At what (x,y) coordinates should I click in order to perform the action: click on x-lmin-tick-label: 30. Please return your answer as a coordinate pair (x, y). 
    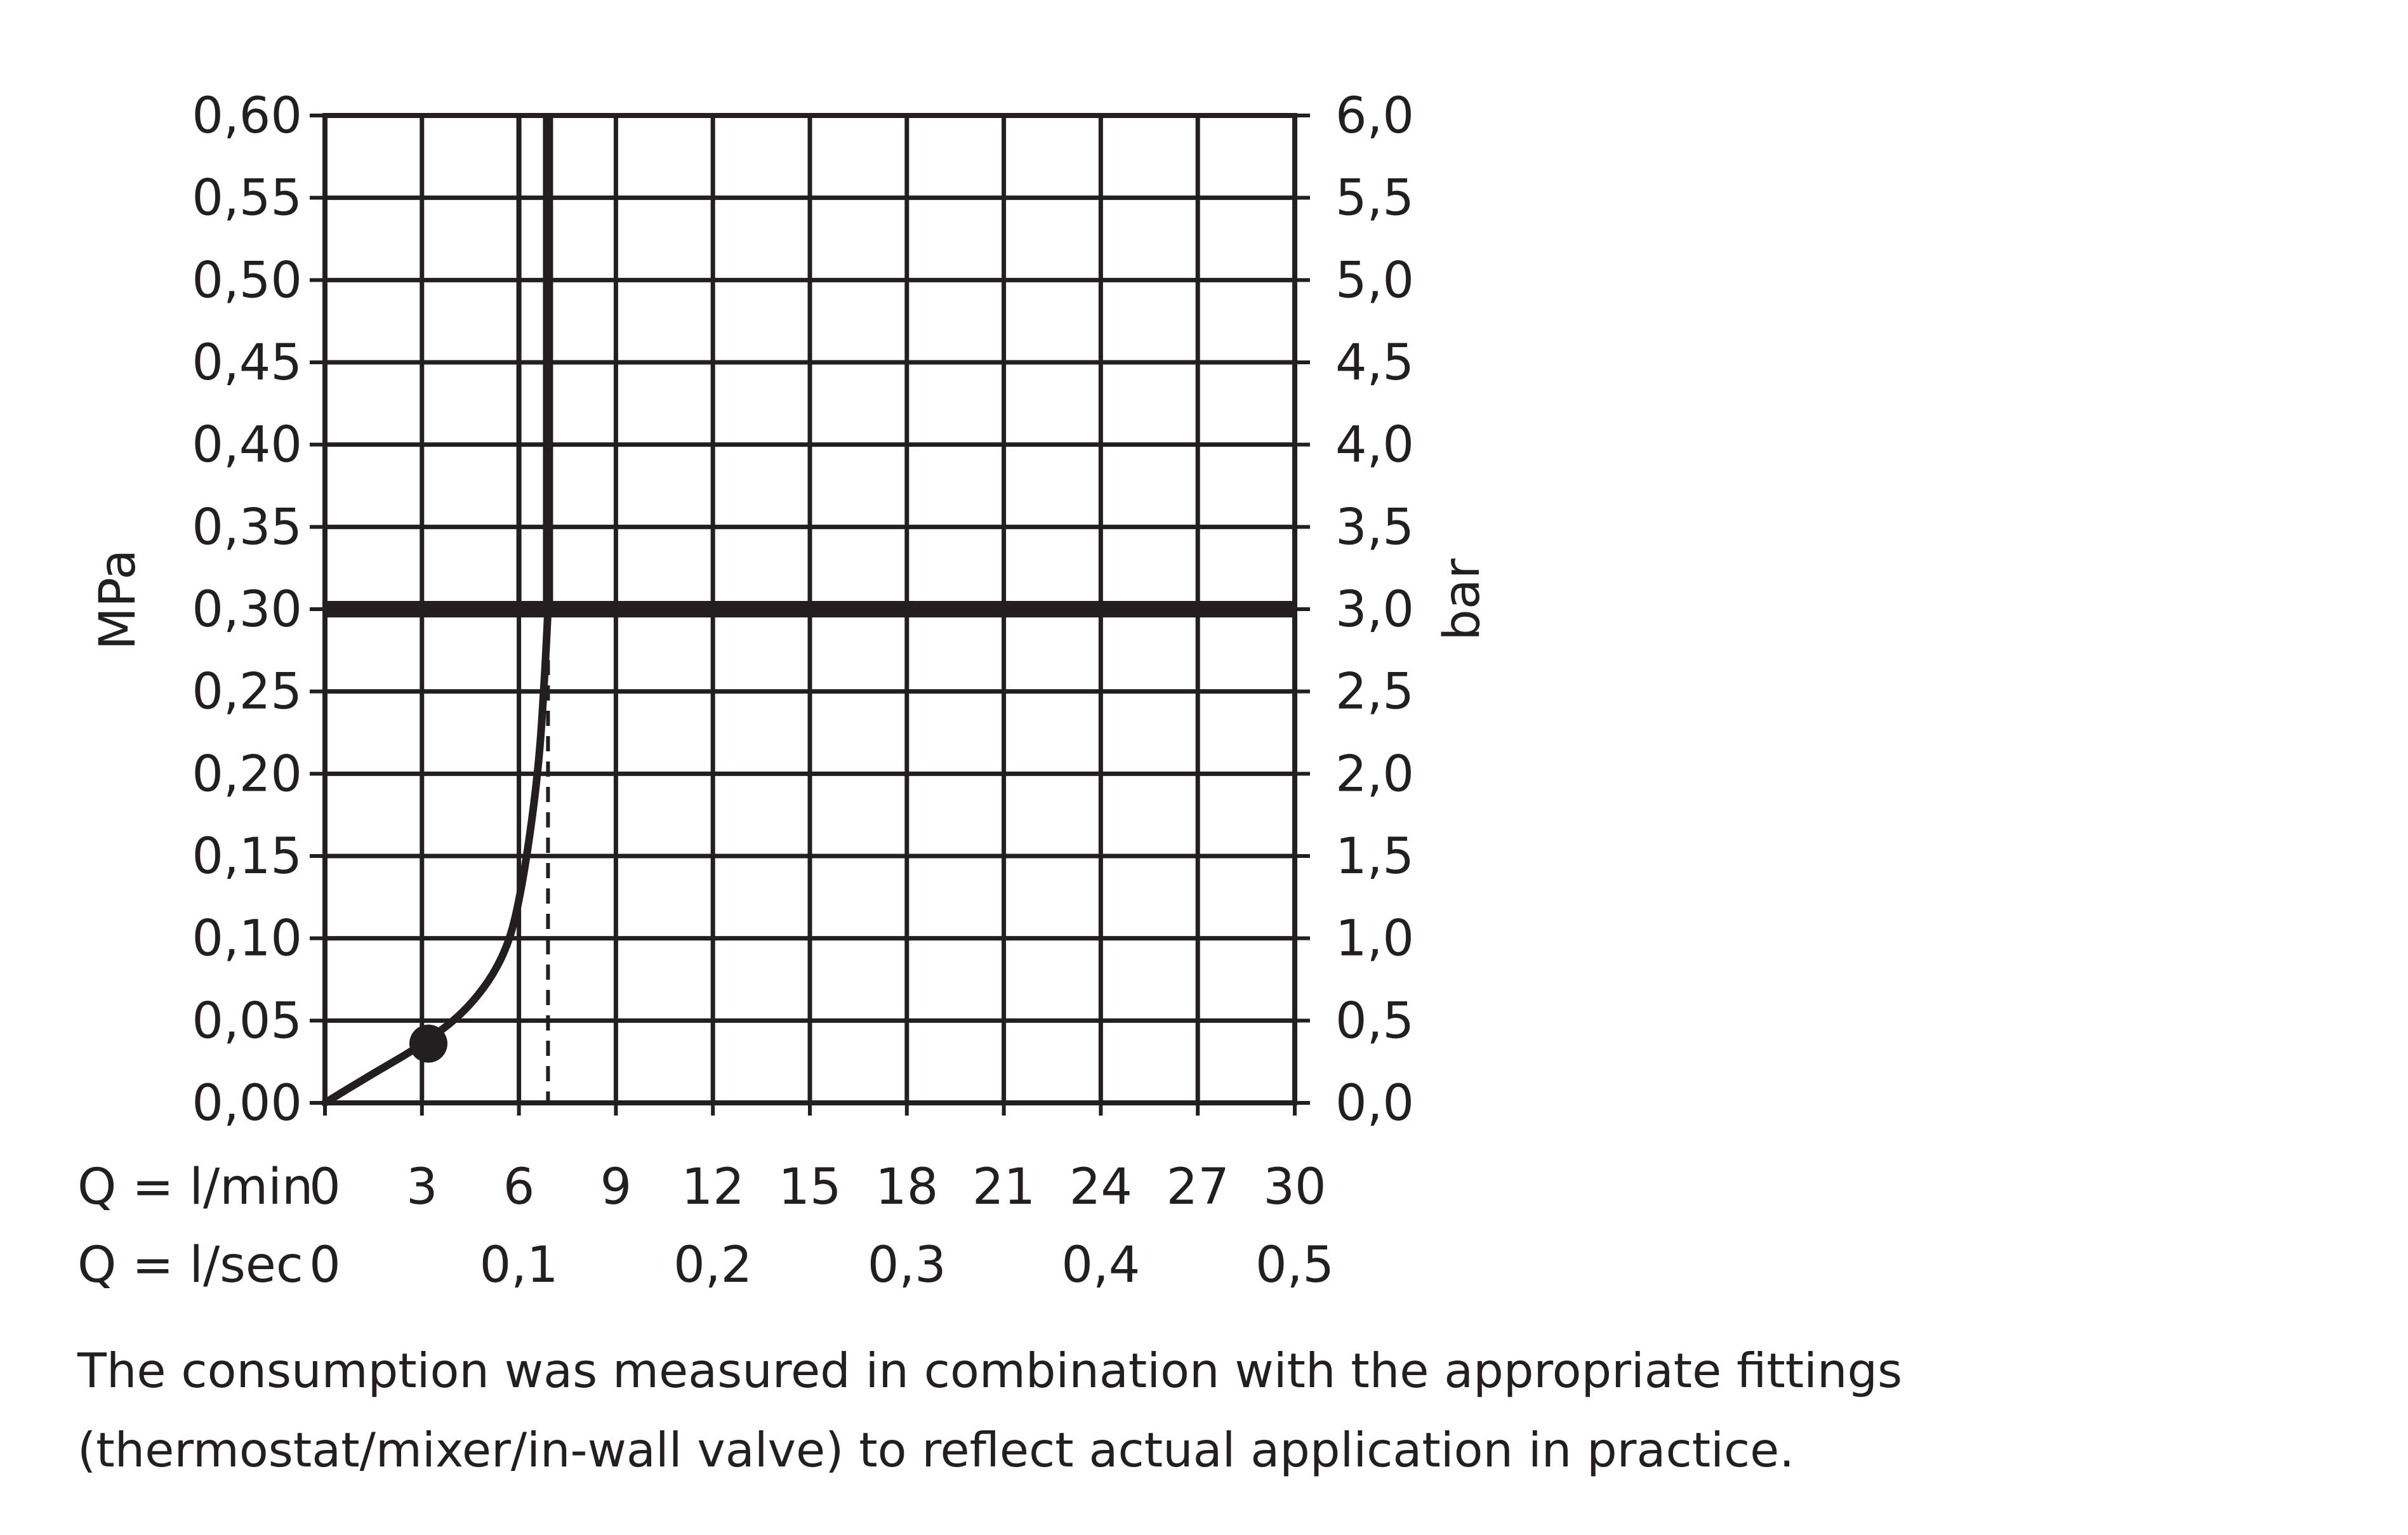
    Looking at the image, I should click on (1294, 1187).